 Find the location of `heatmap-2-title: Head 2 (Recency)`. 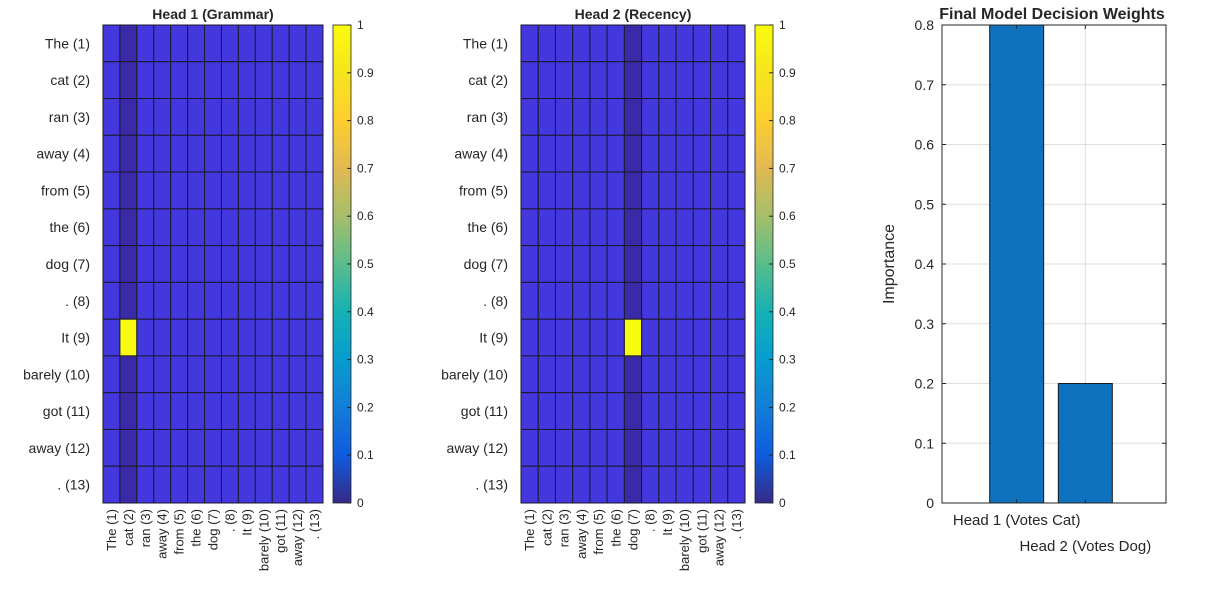

heatmap-2-title: Head 2 (Recency) is located at coordinates (633, 14).